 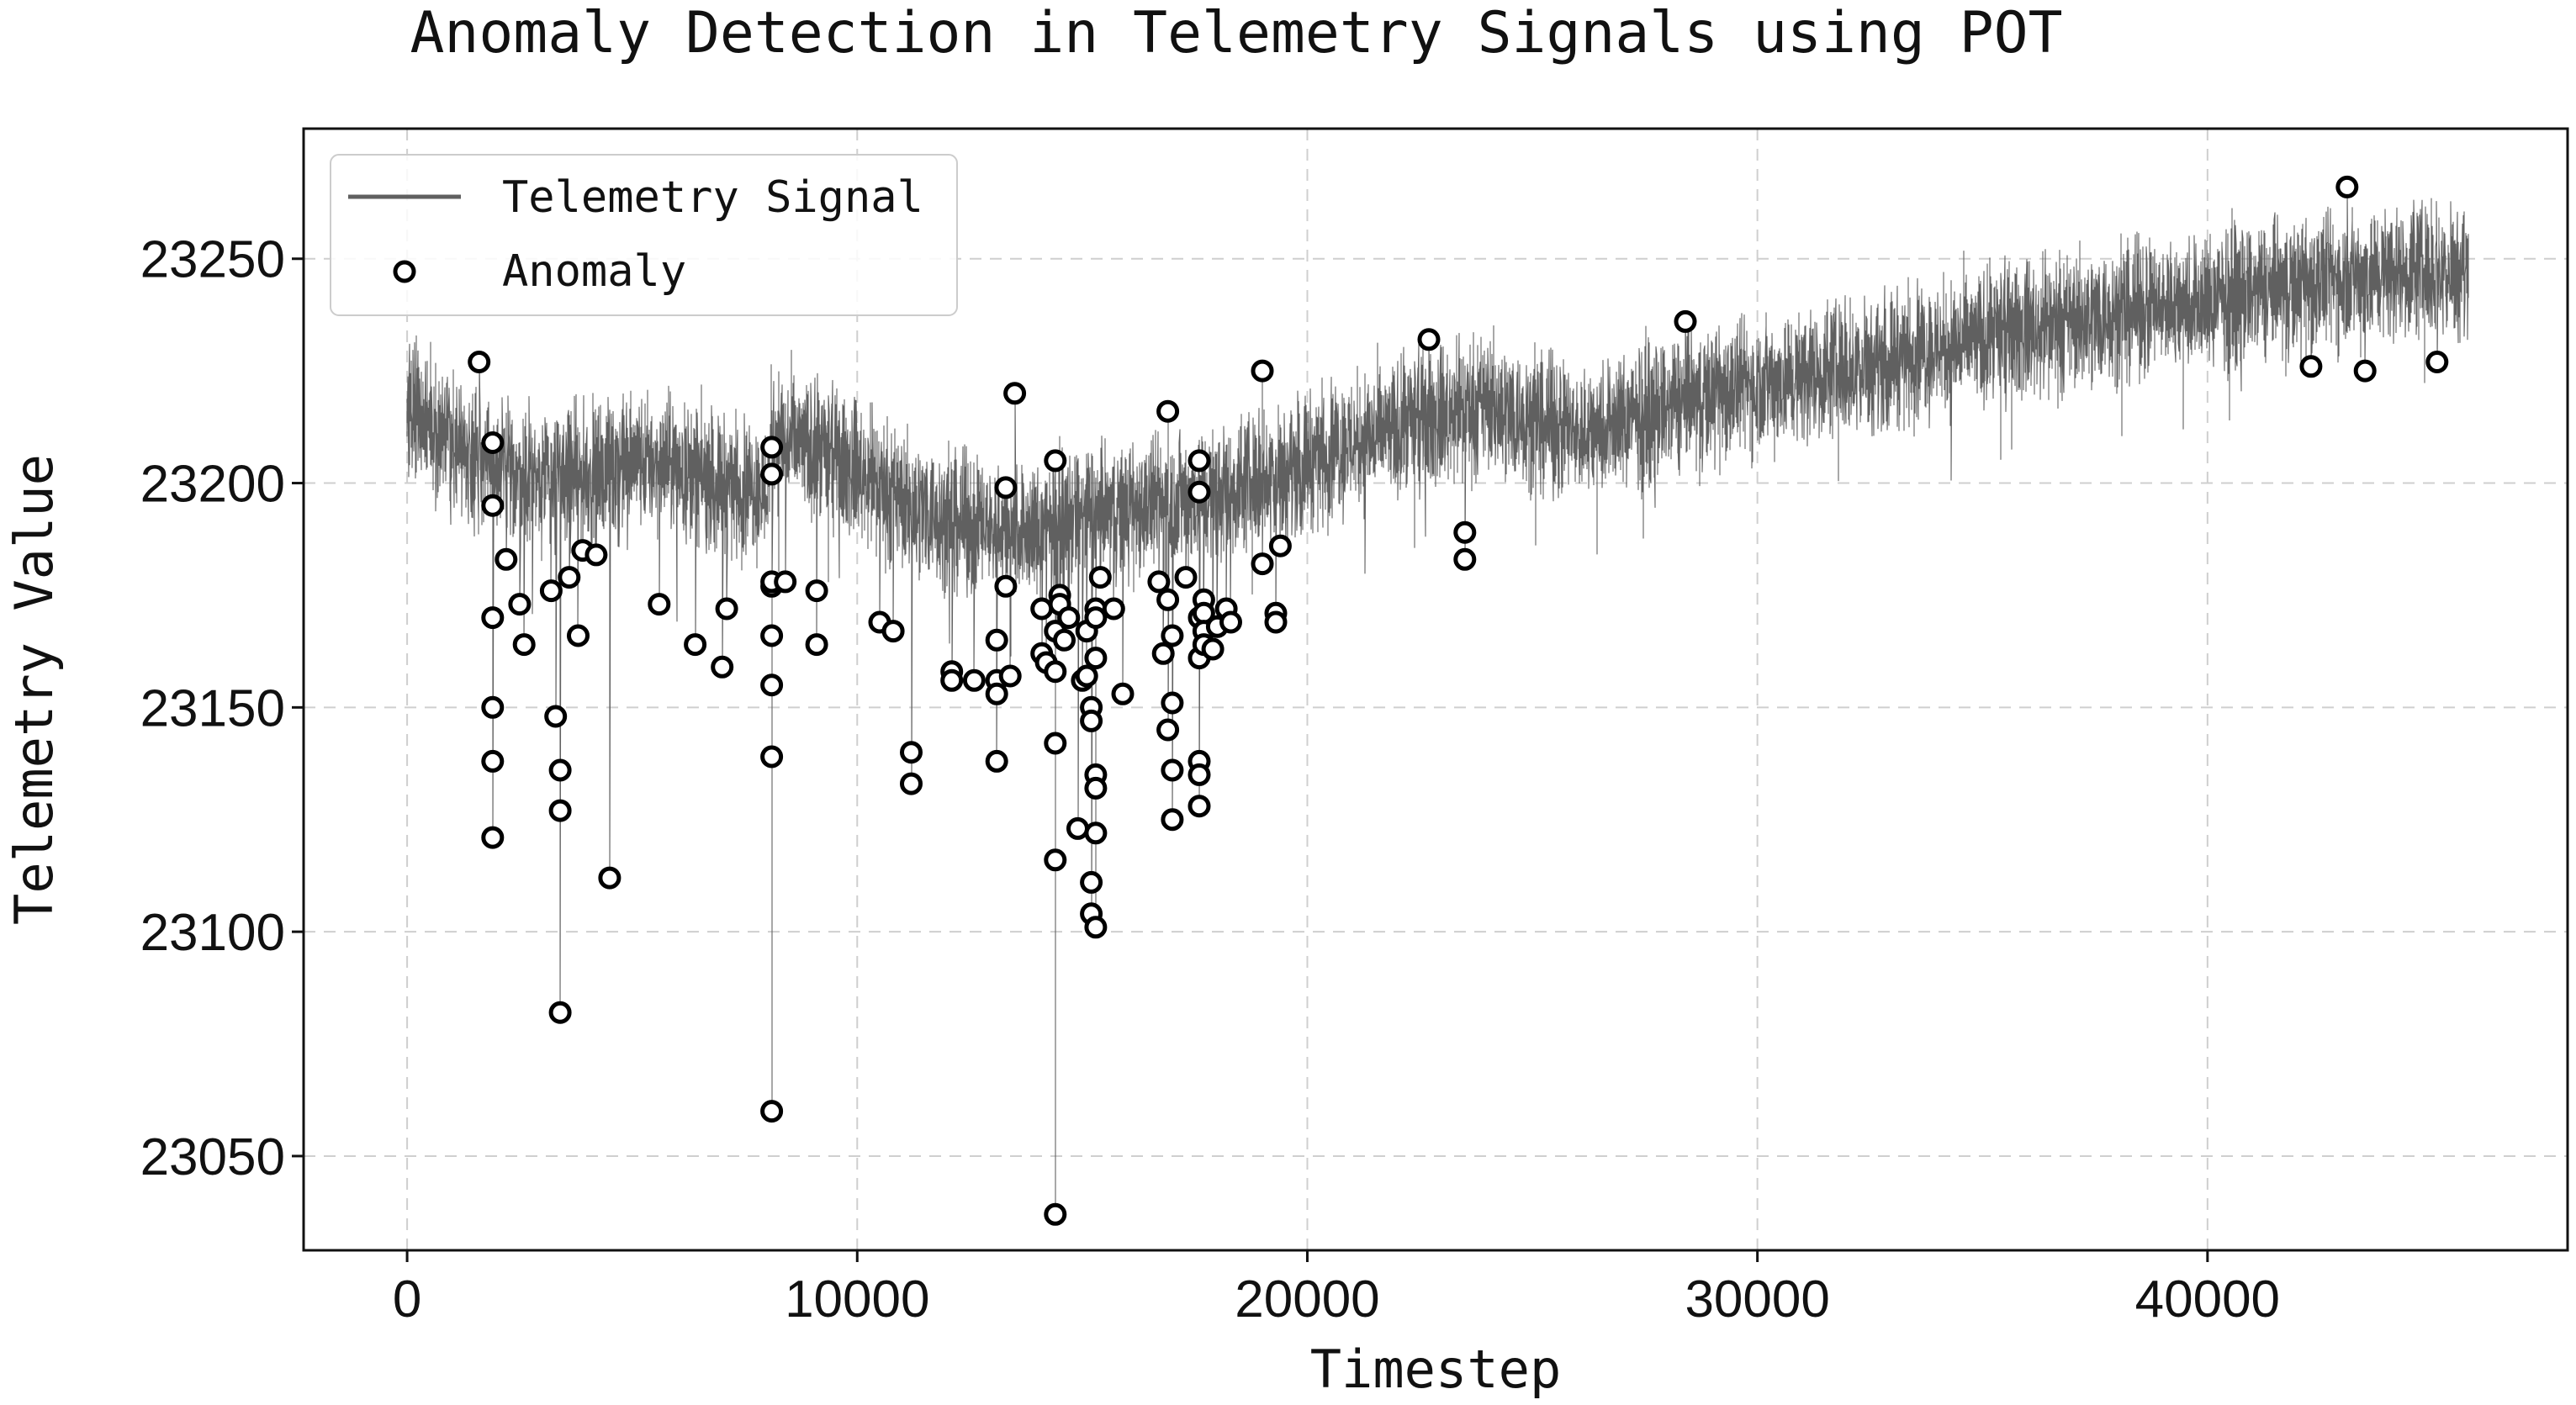 I want to click on x-tick-label: 20000, so click(x=1307, y=1299).